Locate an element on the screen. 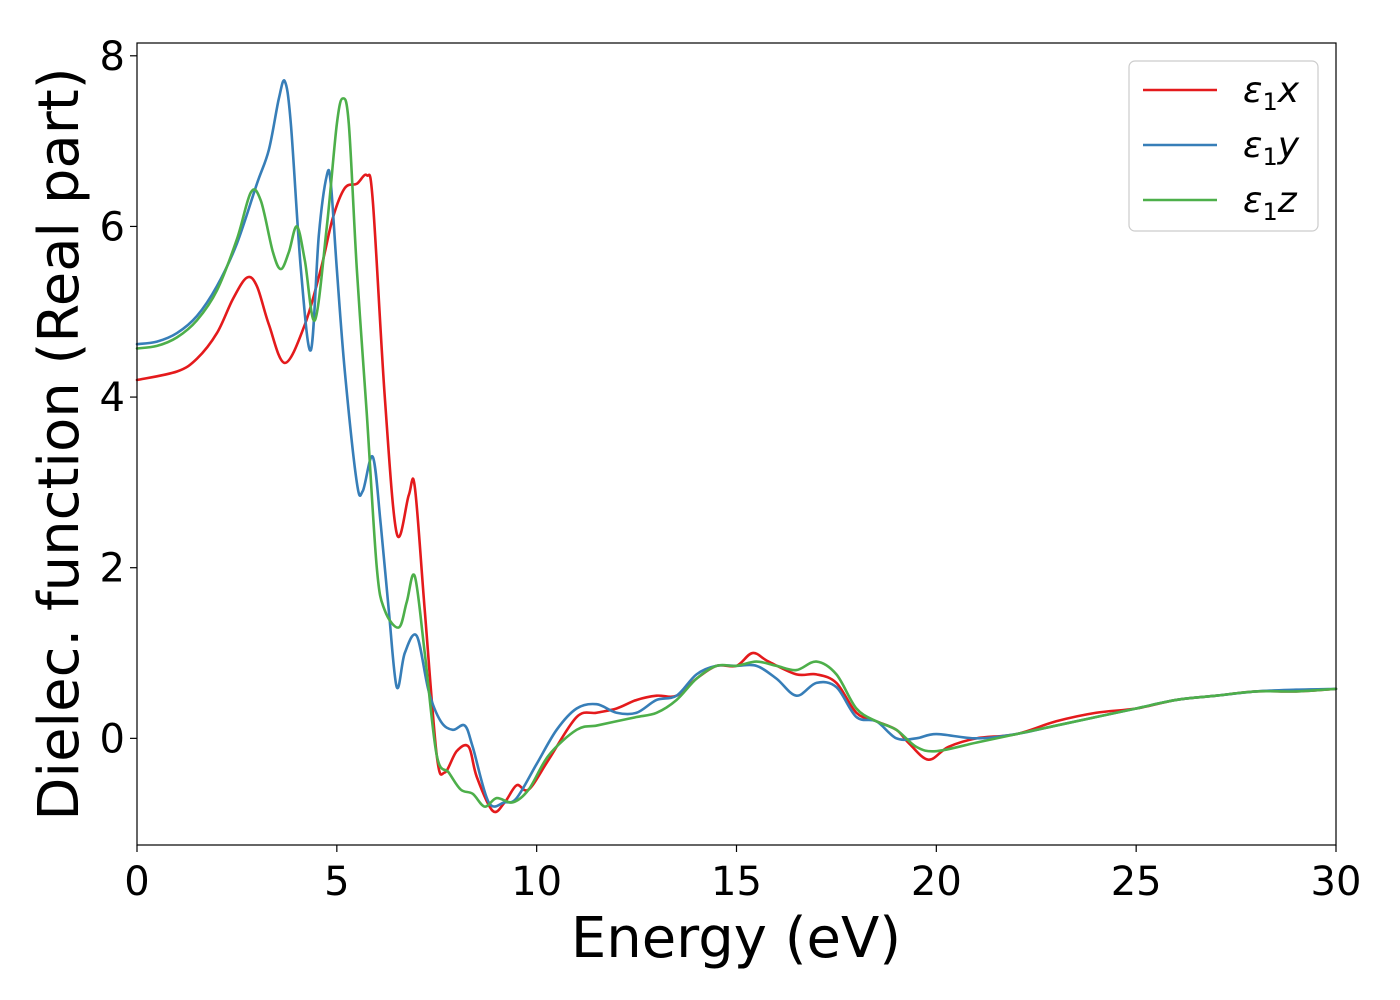 The height and width of the screenshot is (1000, 1400). x-tick-label: 0 is located at coordinates (136, 882).